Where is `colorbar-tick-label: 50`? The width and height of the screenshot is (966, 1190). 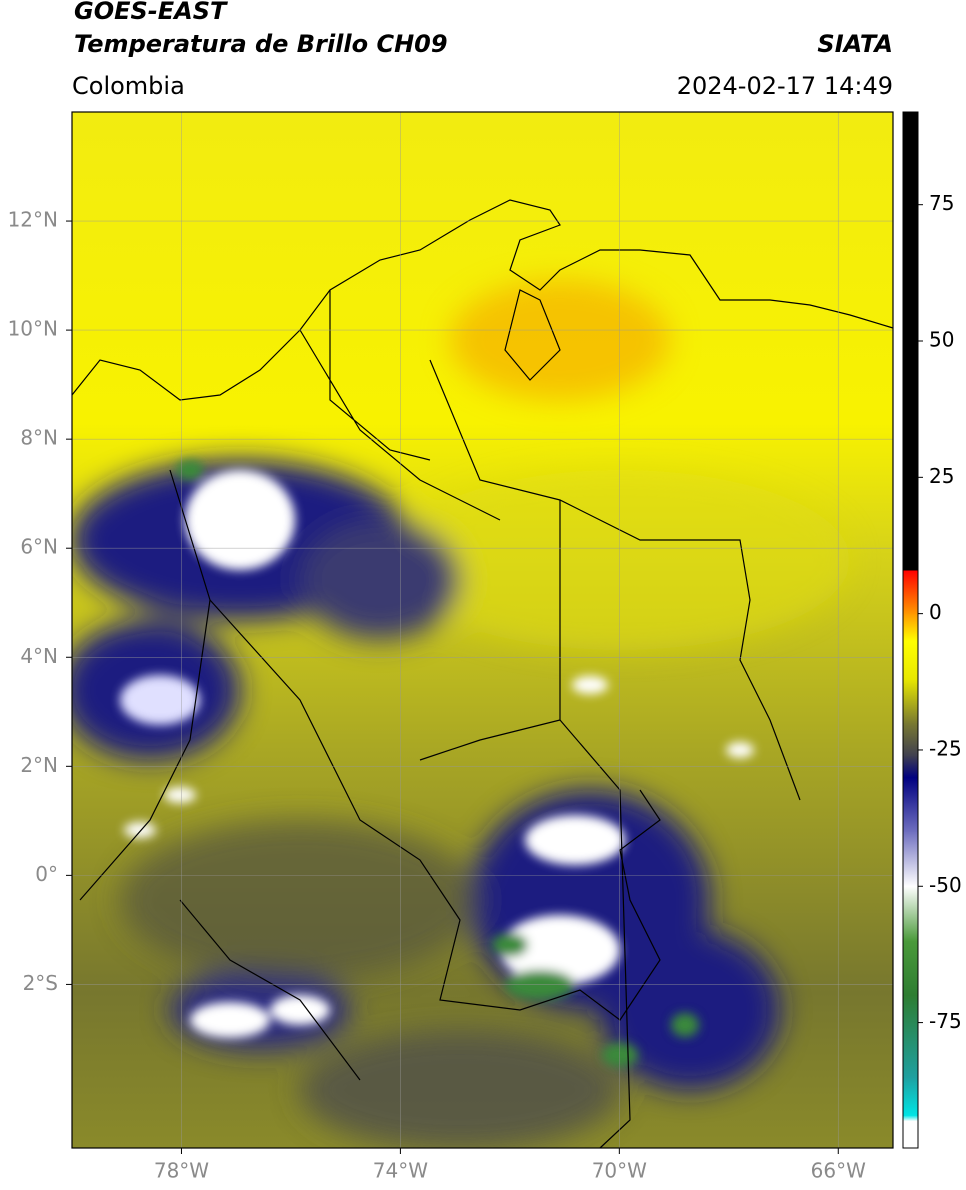 colorbar-tick-label: 50 is located at coordinates (941, 340).